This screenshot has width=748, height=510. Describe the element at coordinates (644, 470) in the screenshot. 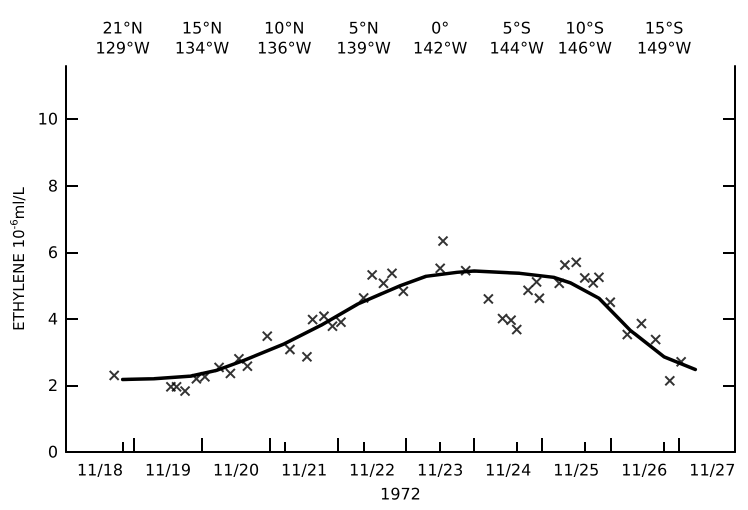

I see `x-tick-label: 11/26` at that location.